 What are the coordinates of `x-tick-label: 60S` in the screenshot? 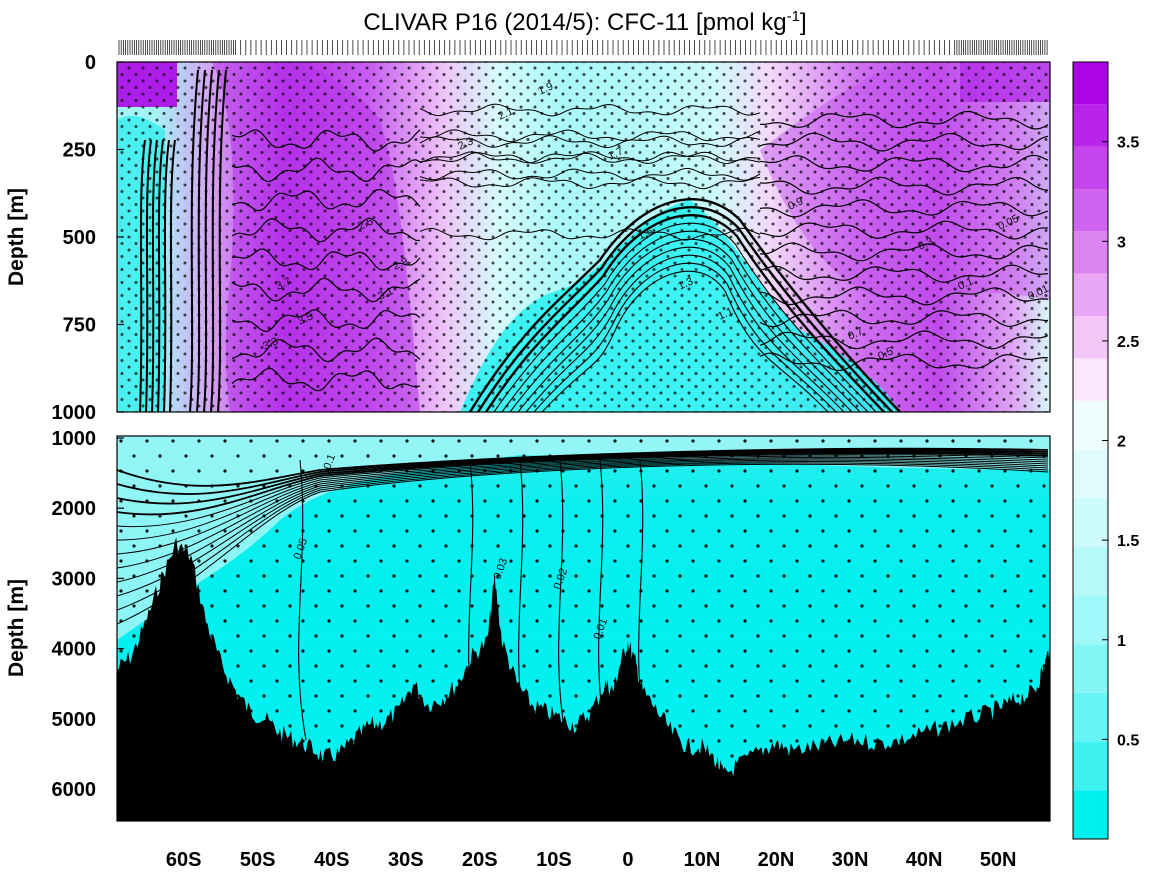 It's located at (184, 860).